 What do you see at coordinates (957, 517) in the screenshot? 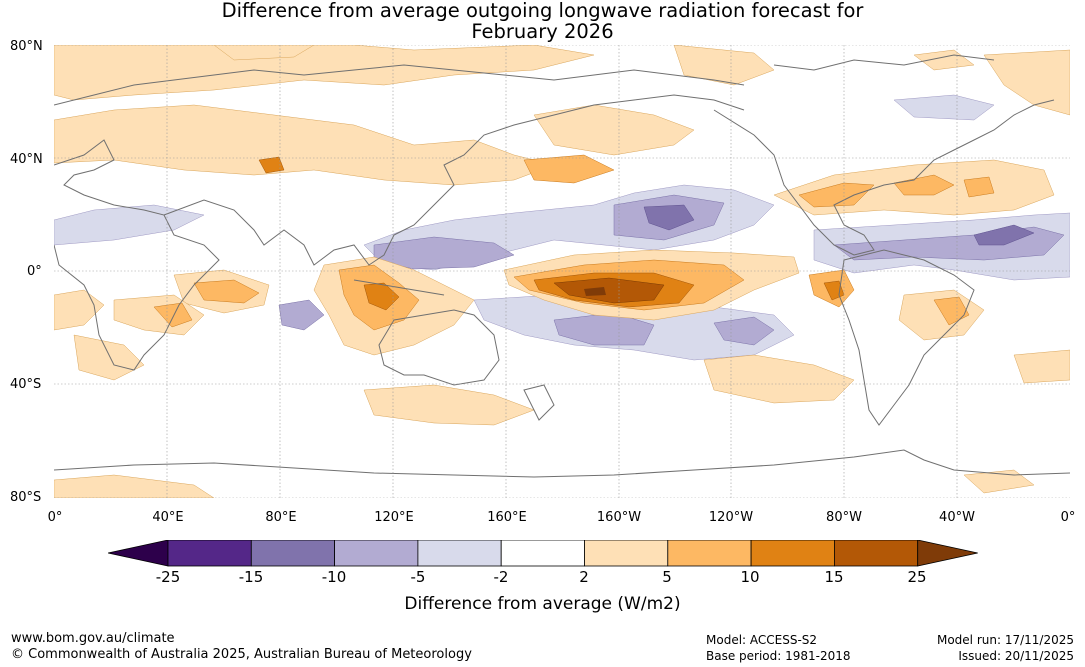
I see `lon-label-40w: 40°W` at bounding box center [957, 517].